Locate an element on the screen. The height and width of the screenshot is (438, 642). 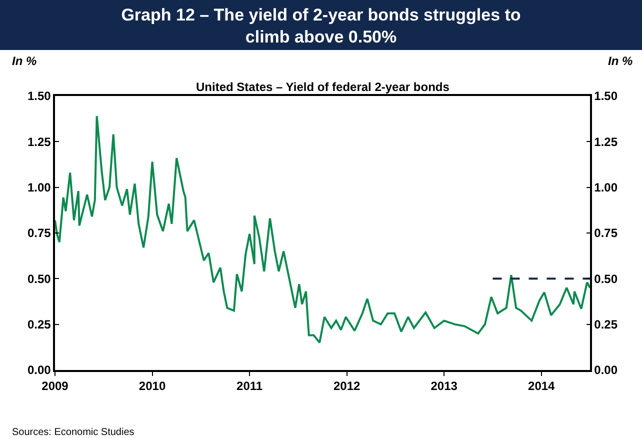
y2-tick-label: 1.50 is located at coordinates (606, 96).